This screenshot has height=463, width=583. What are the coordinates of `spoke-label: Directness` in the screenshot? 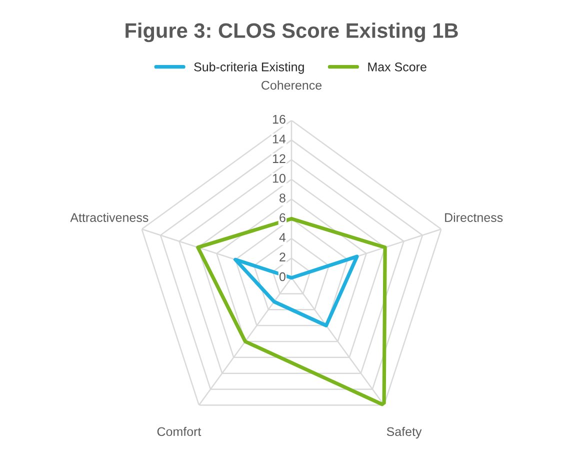 It's located at (474, 217).